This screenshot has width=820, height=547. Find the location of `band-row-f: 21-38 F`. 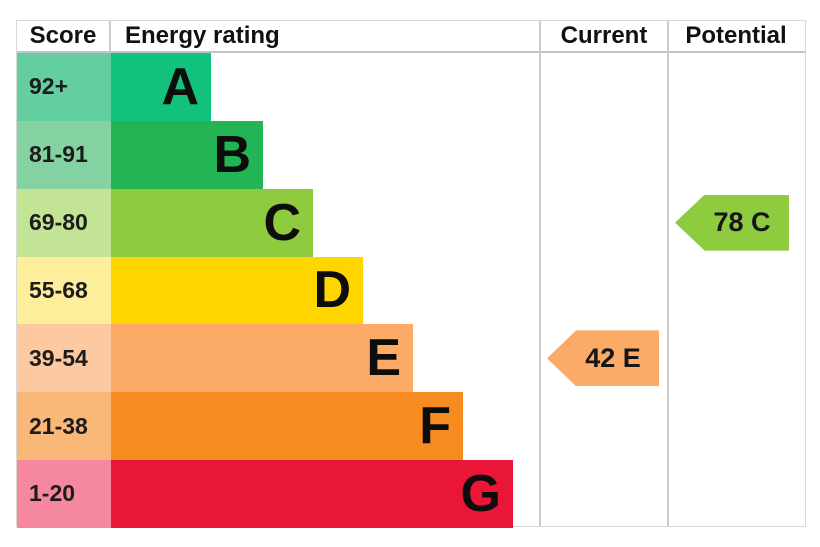

band-row-f: 21-38 F is located at coordinates (411, 426).